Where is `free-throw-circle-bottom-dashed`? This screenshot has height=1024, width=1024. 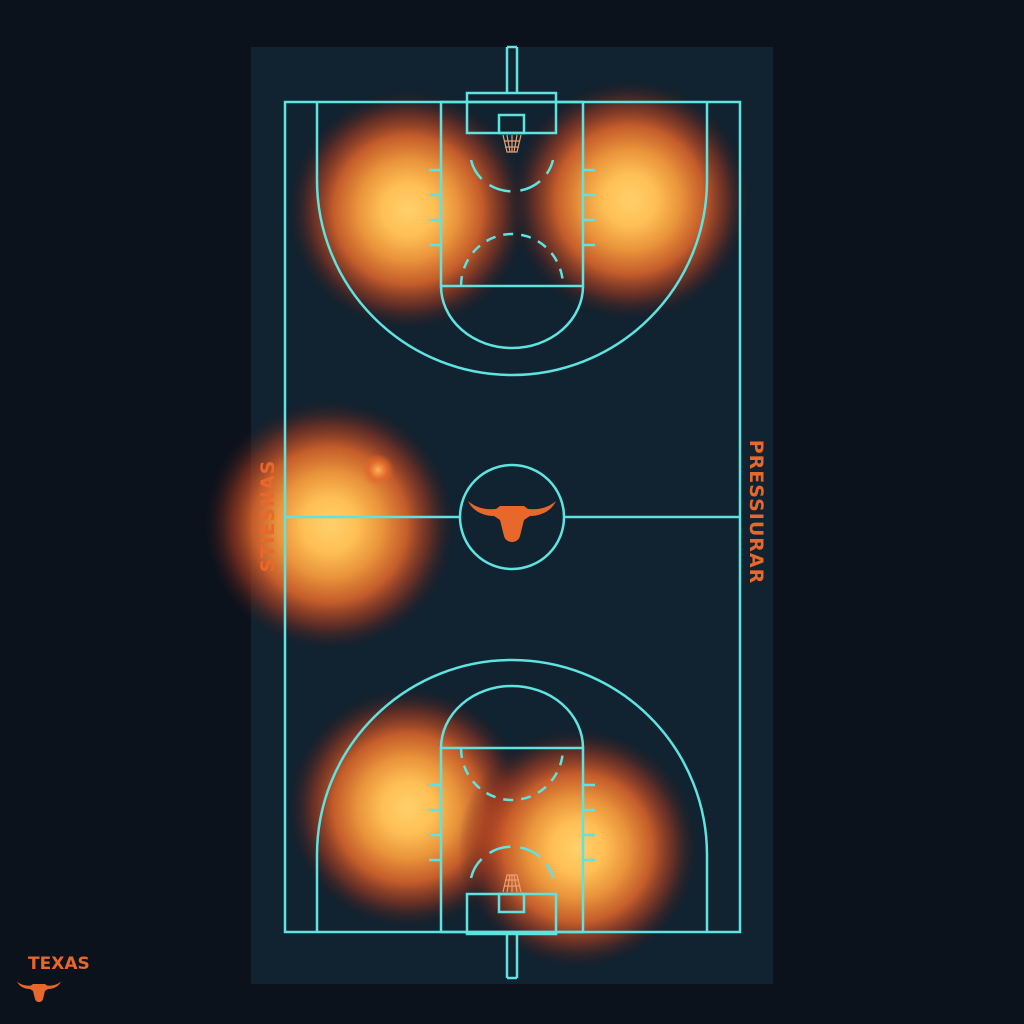 free-throw-circle-bottom-dashed is located at coordinates (512, 774).